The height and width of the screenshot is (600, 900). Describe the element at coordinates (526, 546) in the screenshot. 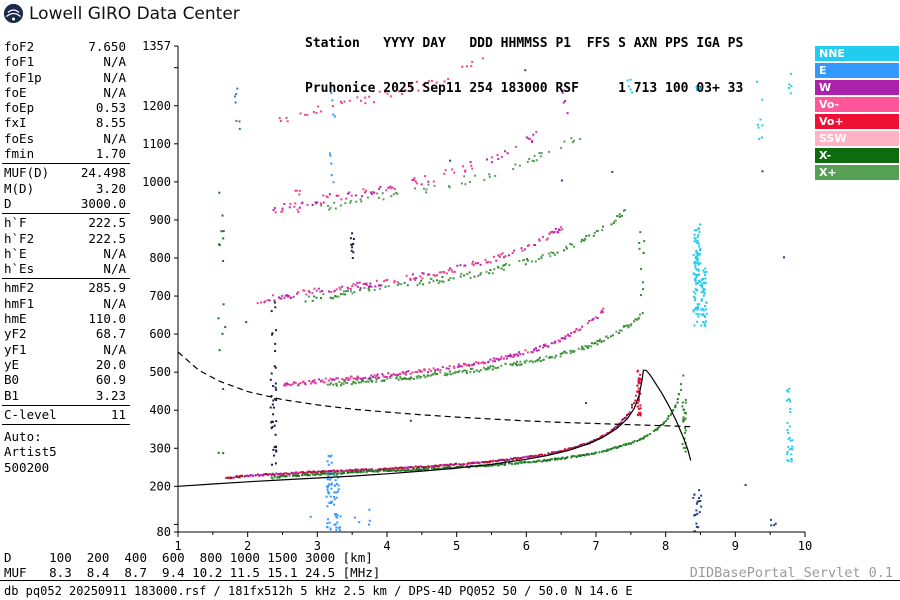

I see `svg-text: 6` at that location.